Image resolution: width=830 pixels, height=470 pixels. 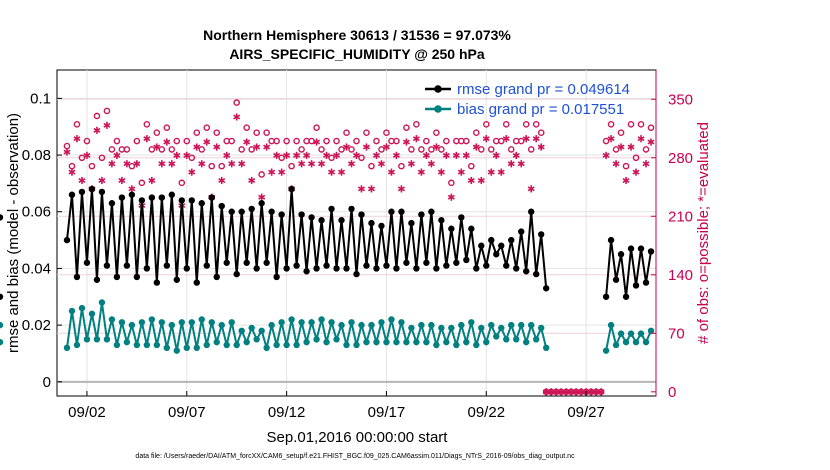 What do you see at coordinates (586, 412) in the screenshot?
I see `x-tick-label: 09/27` at bounding box center [586, 412].